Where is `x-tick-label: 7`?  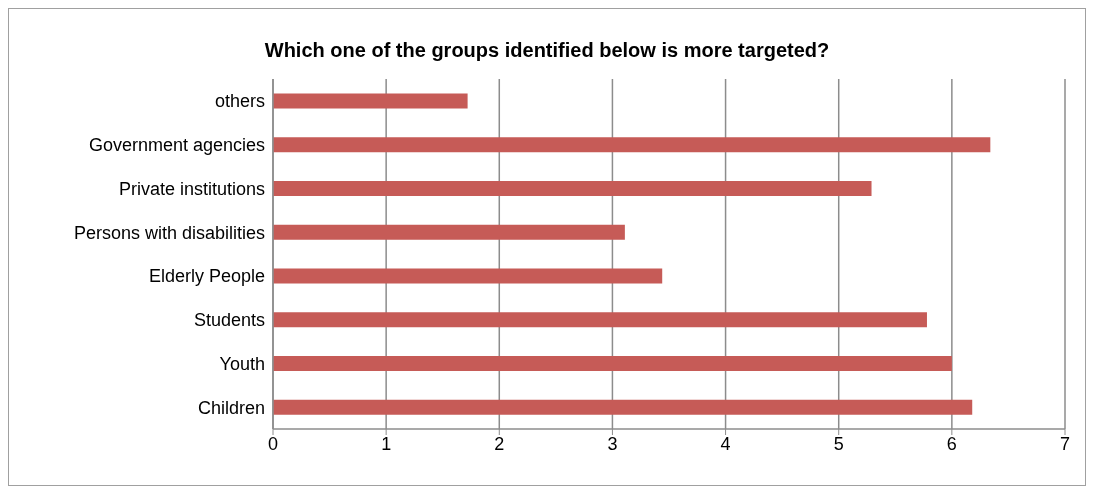
x-tick-label: 7 is located at coordinates (1065, 443).